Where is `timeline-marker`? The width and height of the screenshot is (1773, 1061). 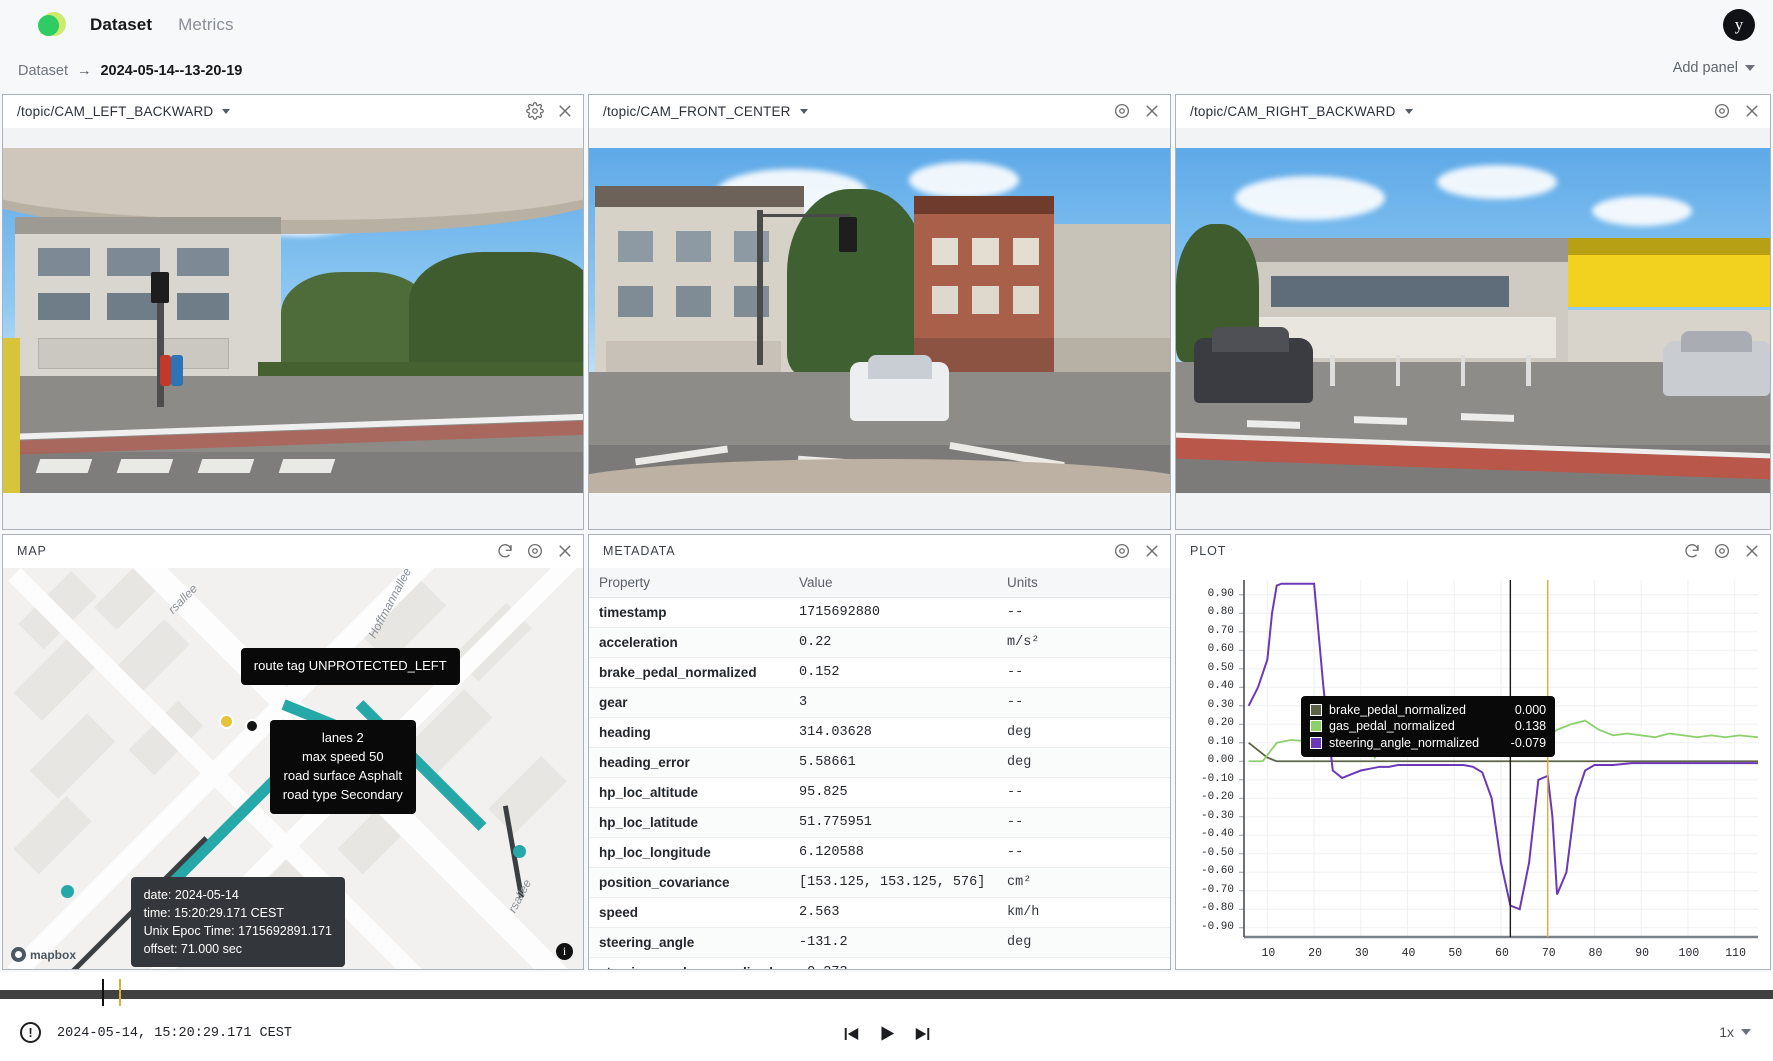 timeline-marker is located at coordinates (120, 995).